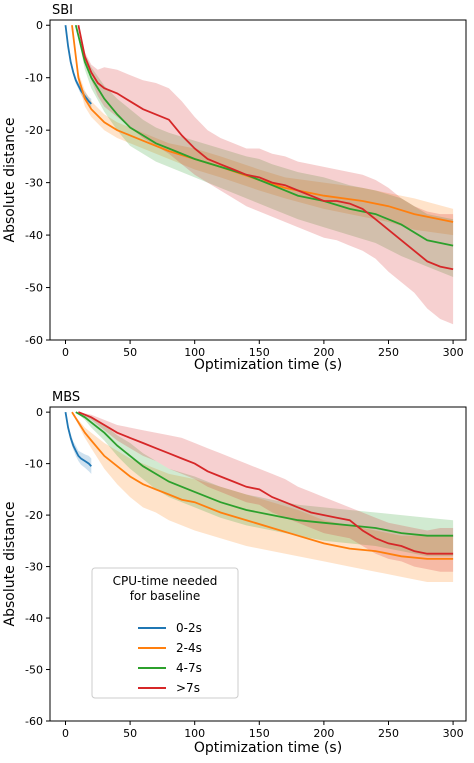 The height and width of the screenshot is (763, 474). Describe the element at coordinates (34, 567) in the screenshot. I see `mbs-y-tick-label: -30` at that location.